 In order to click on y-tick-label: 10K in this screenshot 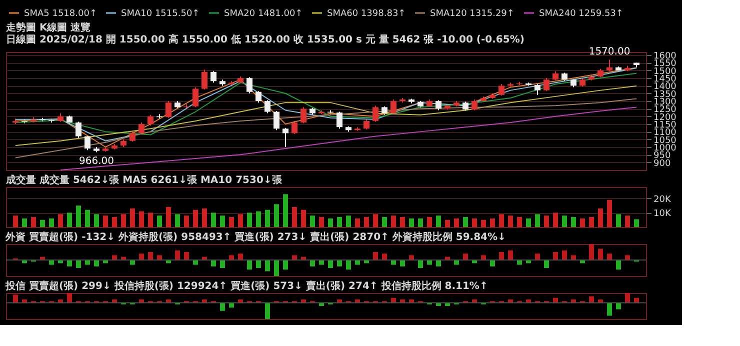, I will do `click(663, 214)`.